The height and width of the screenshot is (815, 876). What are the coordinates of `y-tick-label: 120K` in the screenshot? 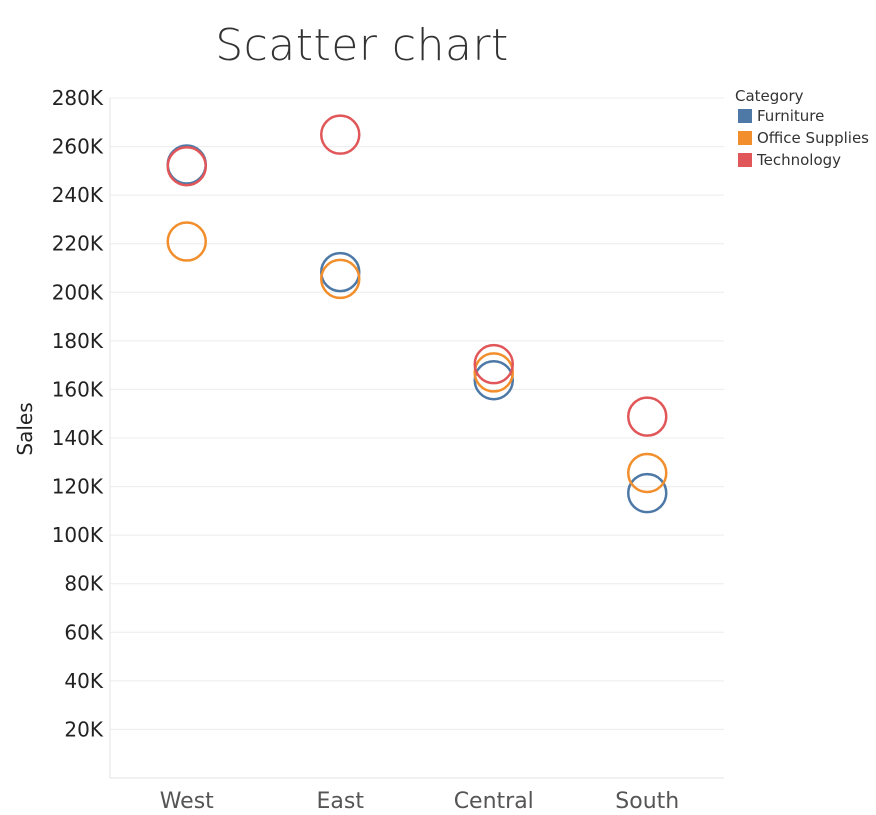 It's located at (78, 487).